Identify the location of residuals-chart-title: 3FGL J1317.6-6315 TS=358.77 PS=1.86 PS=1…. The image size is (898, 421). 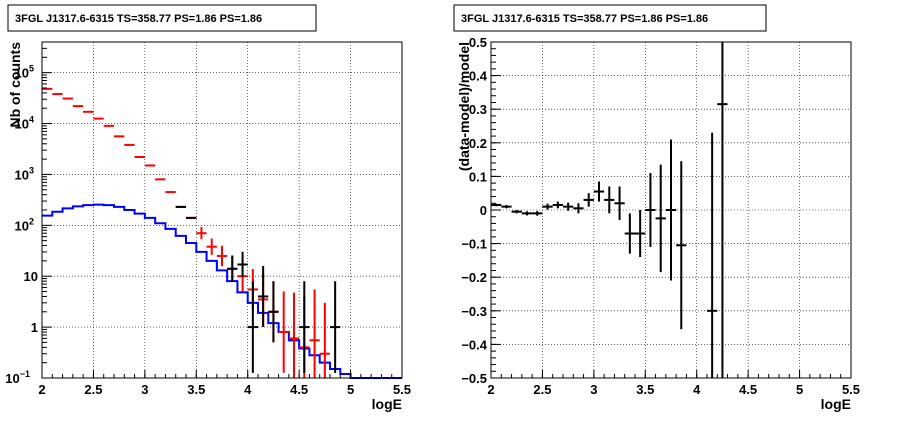
(584, 19).